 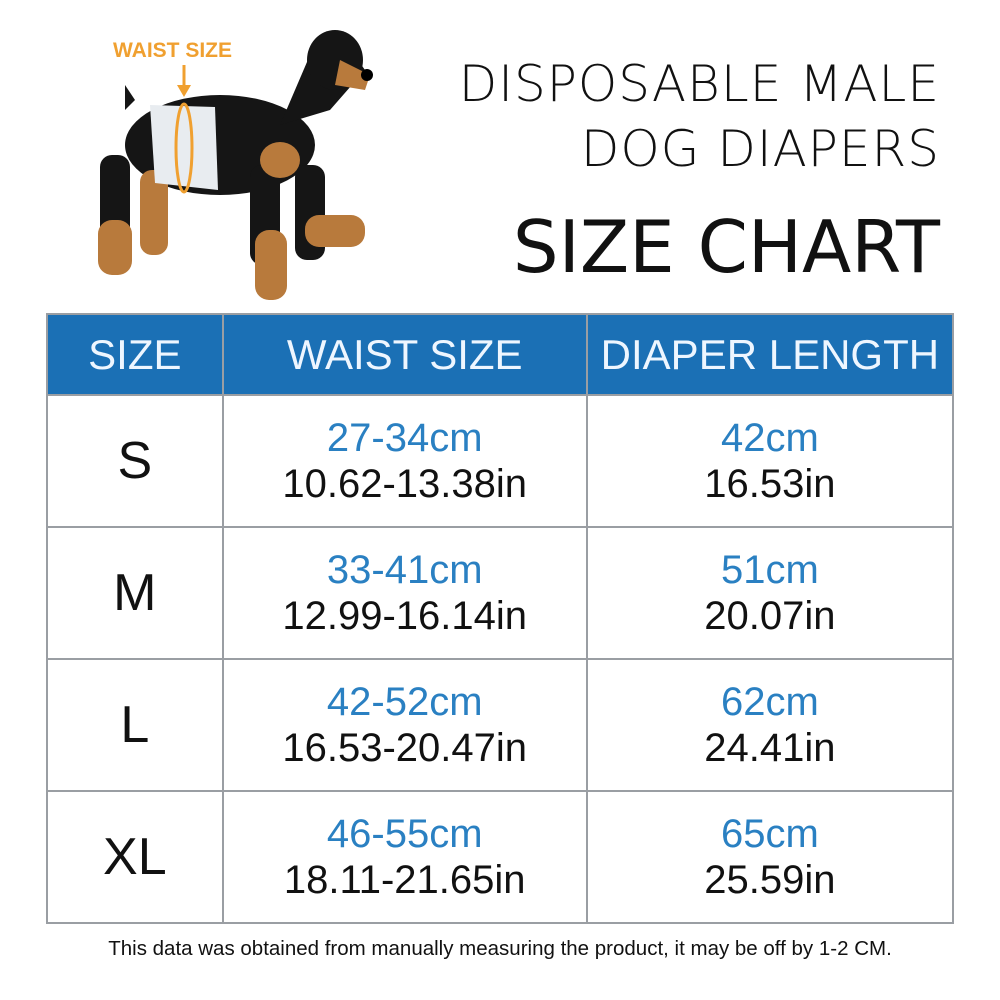 I want to click on waist-in: 16.53-20.47in, so click(x=405, y=748).